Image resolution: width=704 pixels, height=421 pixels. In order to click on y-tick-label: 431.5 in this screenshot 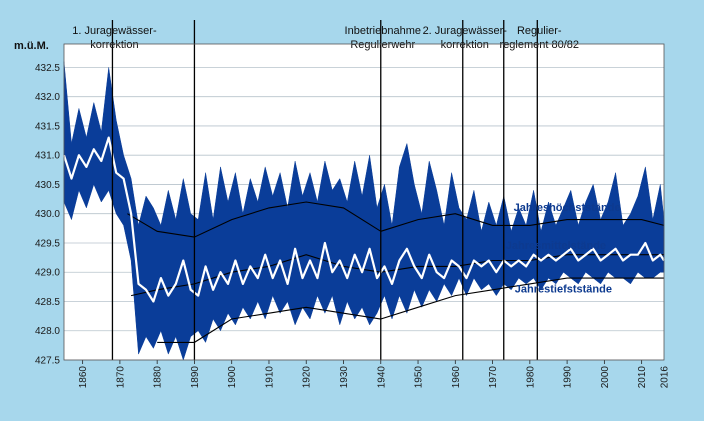, I will do `click(47, 126)`.